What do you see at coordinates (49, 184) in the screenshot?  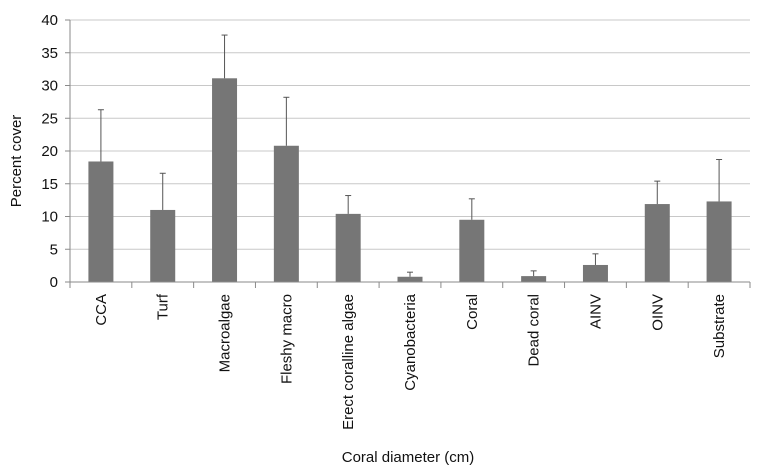 I see `y-tick-label: 15` at bounding box center [49, 184].